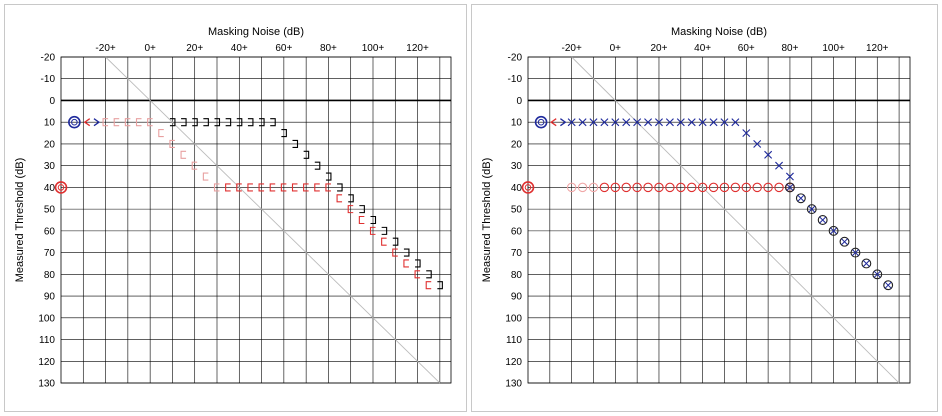 This screenshot has height=416, width=942. I want to click on x-tick-label: 120+, so click(417, 48).